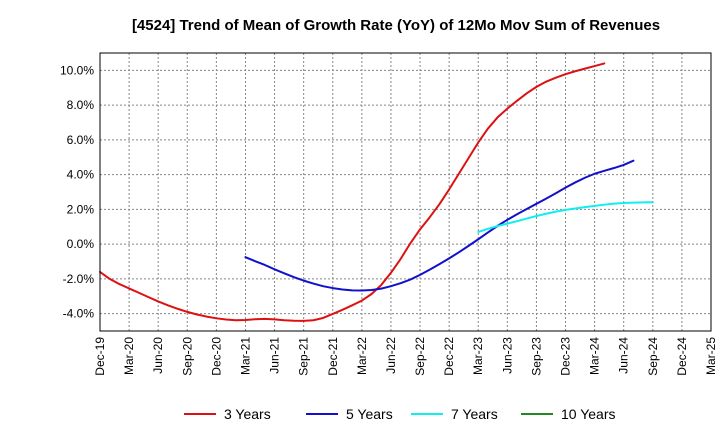  I want to click on x-tick-label: Mar-22, so click(362, 356).